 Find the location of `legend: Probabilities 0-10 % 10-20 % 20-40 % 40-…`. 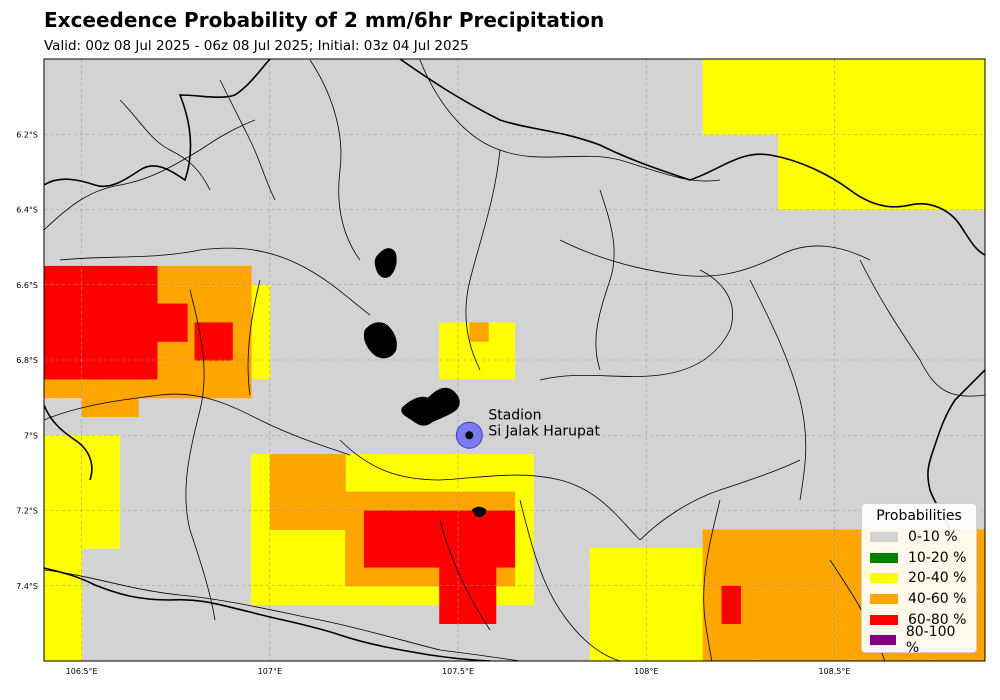

legend: Probabilities 0-10 % 10-20 % 20-40 % 40-… is located at coordinates (919, 579).